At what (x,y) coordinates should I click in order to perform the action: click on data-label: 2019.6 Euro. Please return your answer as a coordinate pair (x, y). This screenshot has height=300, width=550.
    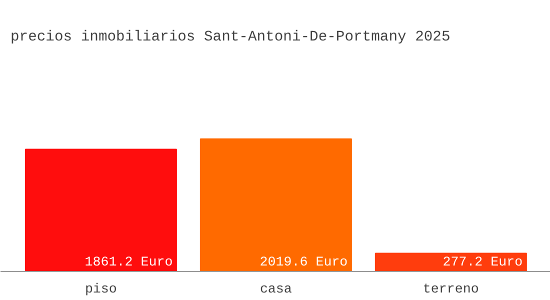
    Looking at the image, I should click on (304, 263).